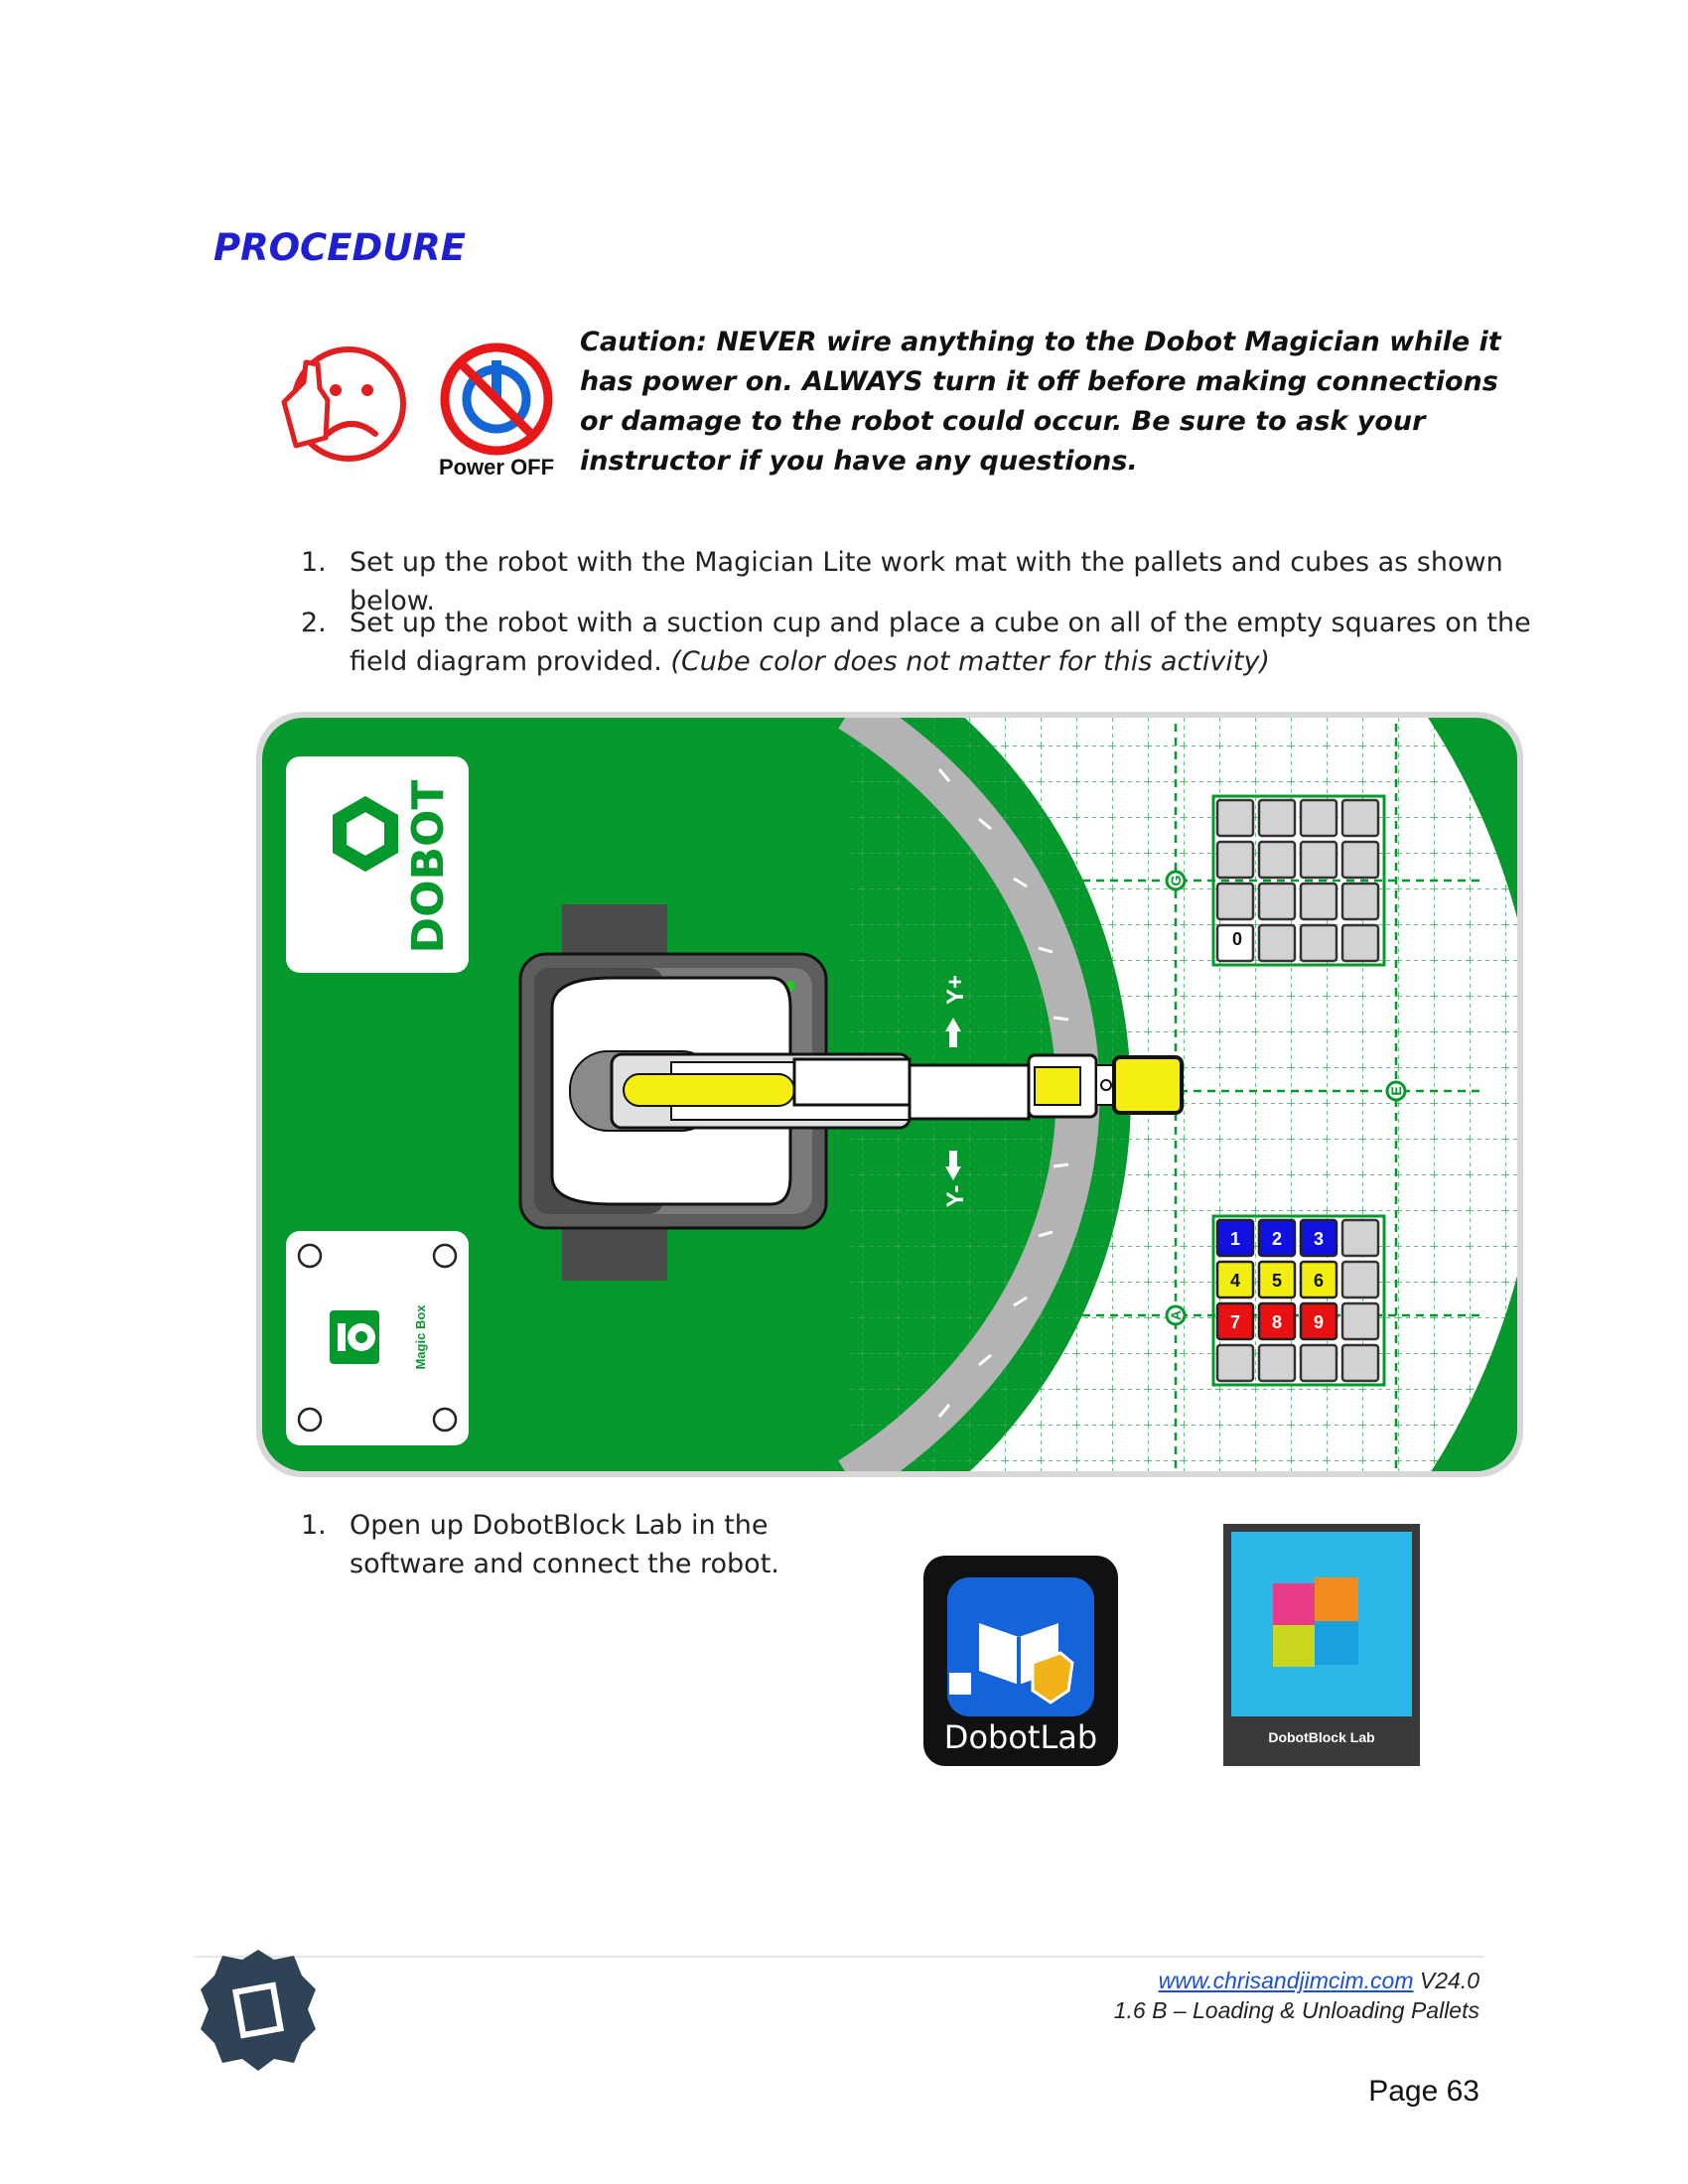 This screenshot has height=2184, width=1688. What do you see at coordinates (1176, 1315) in the screenshot?
I see `marker-a: A` at bounding box center [1176, 1315].